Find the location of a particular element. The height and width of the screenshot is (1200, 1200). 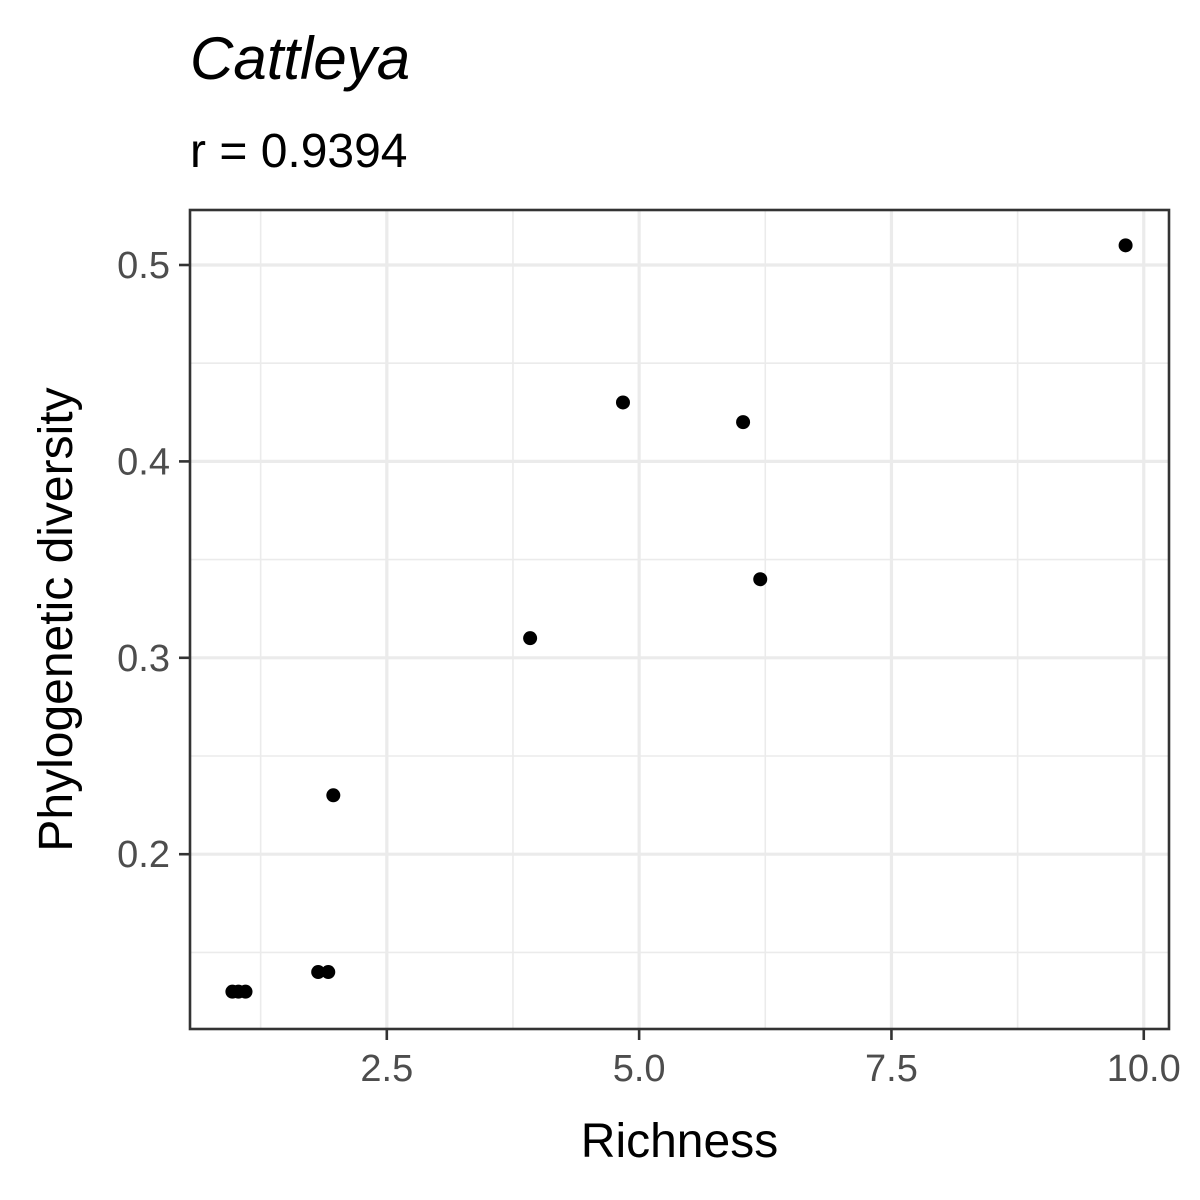

y-axis: 0.2 0.3 0.4 0.5 is located at coordinates (153, 560).